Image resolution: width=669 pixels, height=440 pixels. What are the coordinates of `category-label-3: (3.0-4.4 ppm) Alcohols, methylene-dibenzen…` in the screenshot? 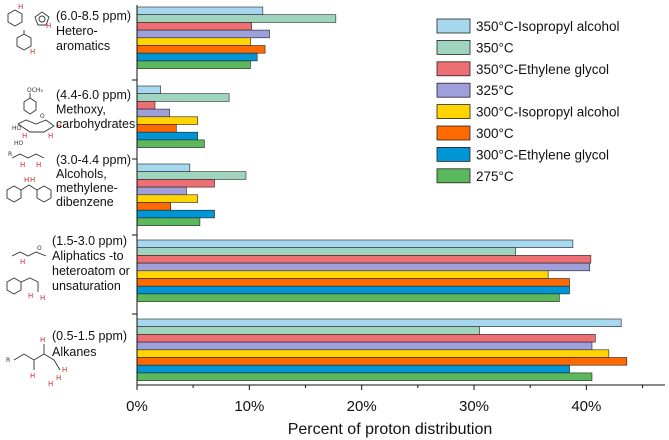 It's located at (93, 181).